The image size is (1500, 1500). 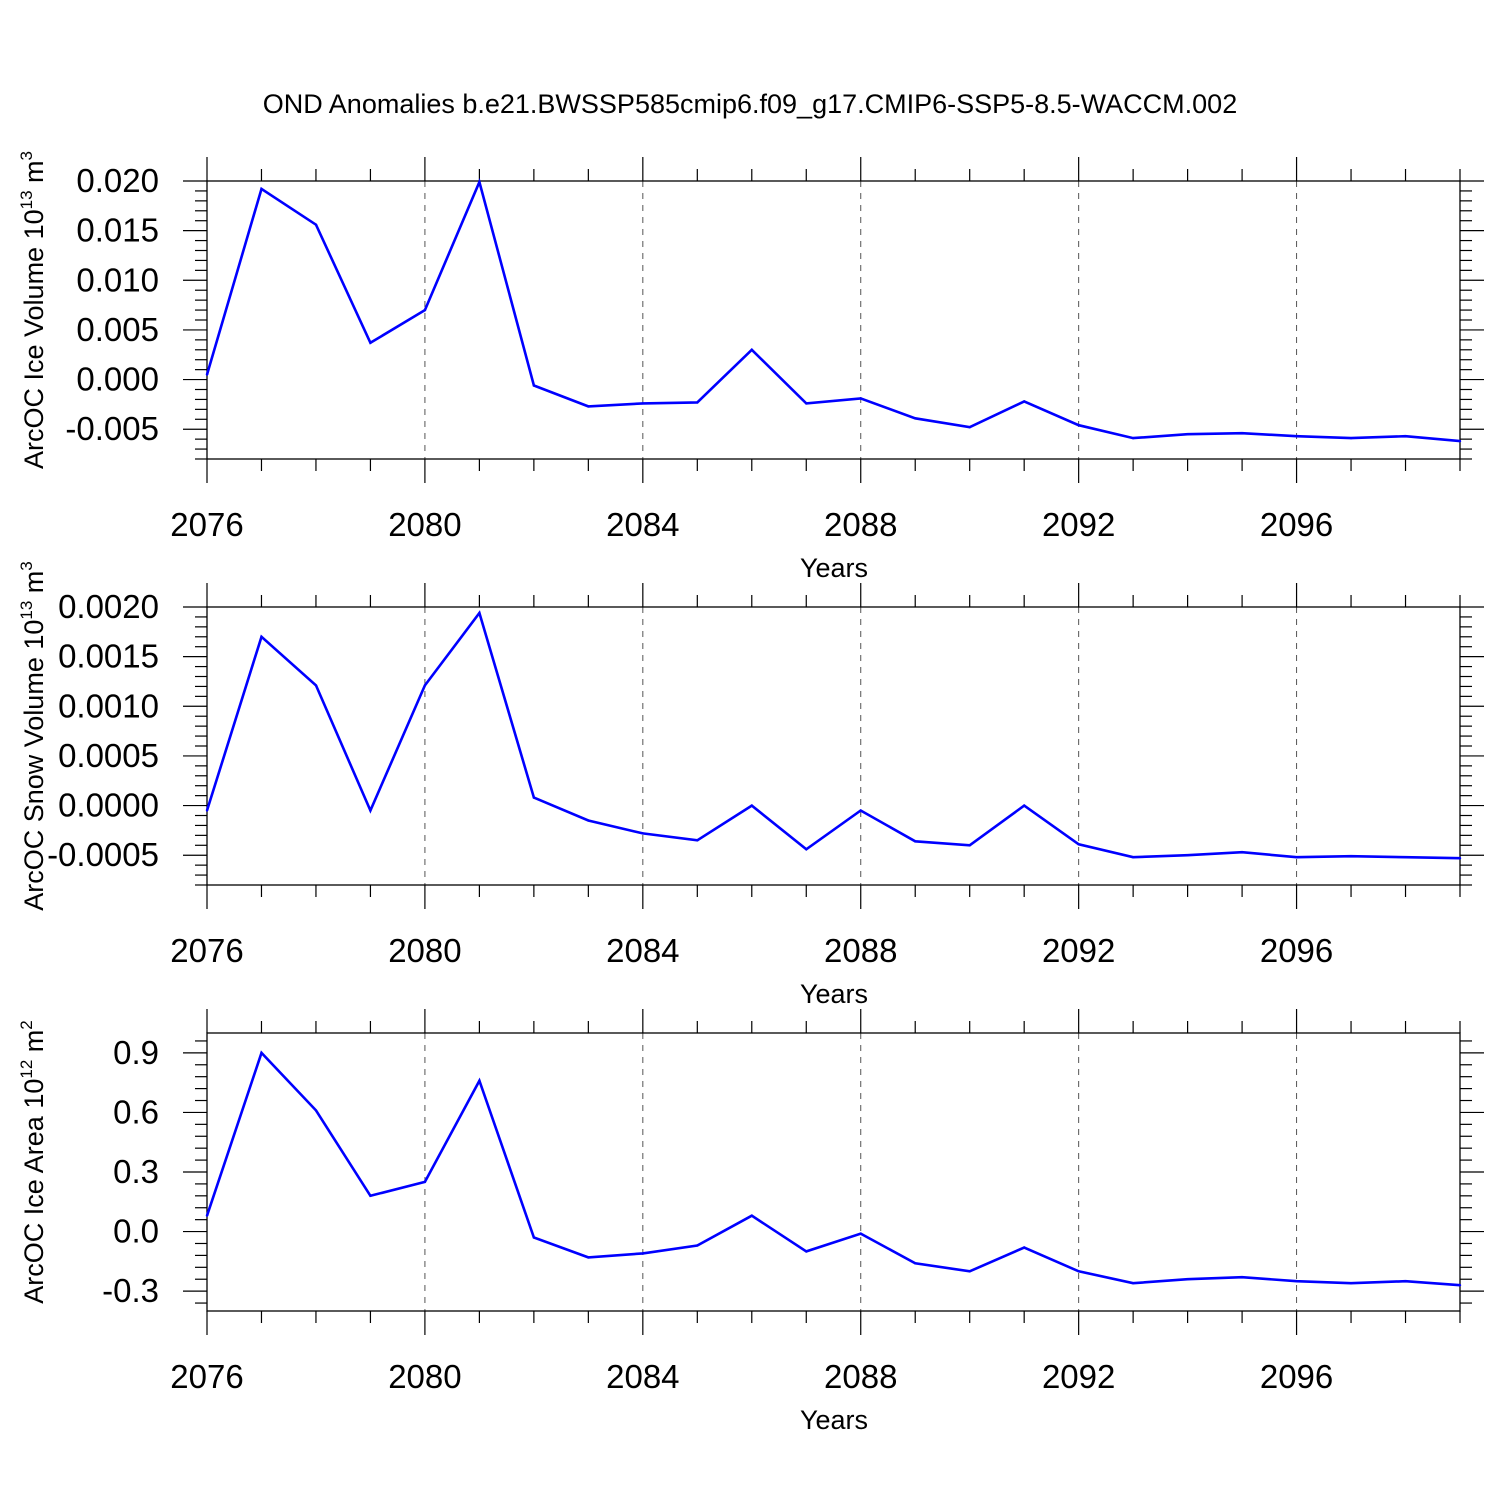 I want to click on panel1-y-tick-label: 0.010, so click(x=117, y=279).